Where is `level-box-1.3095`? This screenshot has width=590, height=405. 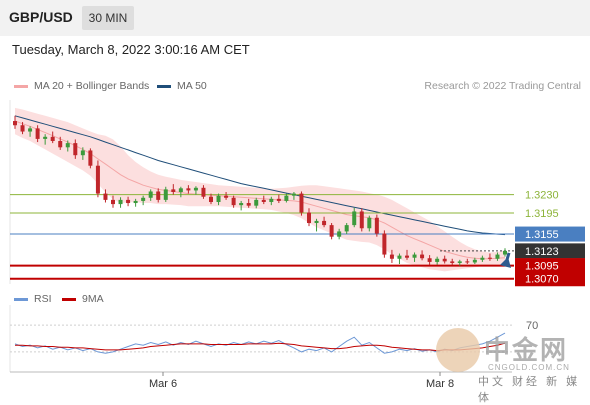
level-box-1.3095 is located at coordinates (550, 266).